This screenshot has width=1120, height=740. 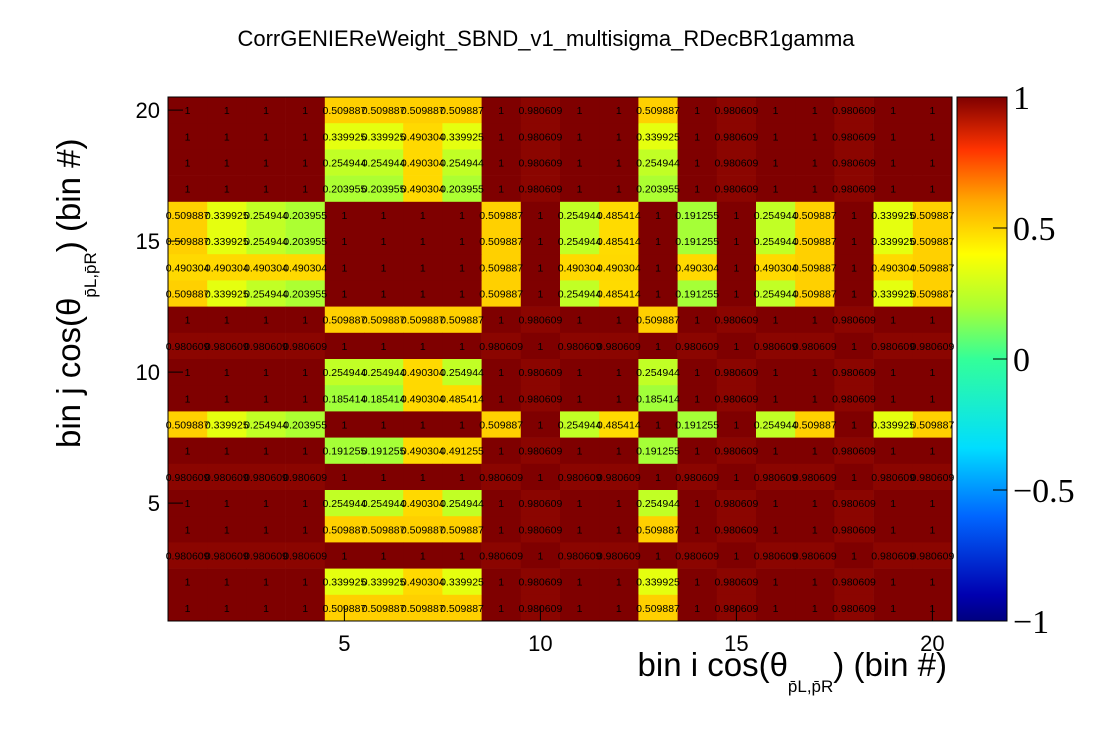 I want to click on x-axis-title: bin i cos(θp̄L,p̄R) (bin #), so click(x=792, y=671).